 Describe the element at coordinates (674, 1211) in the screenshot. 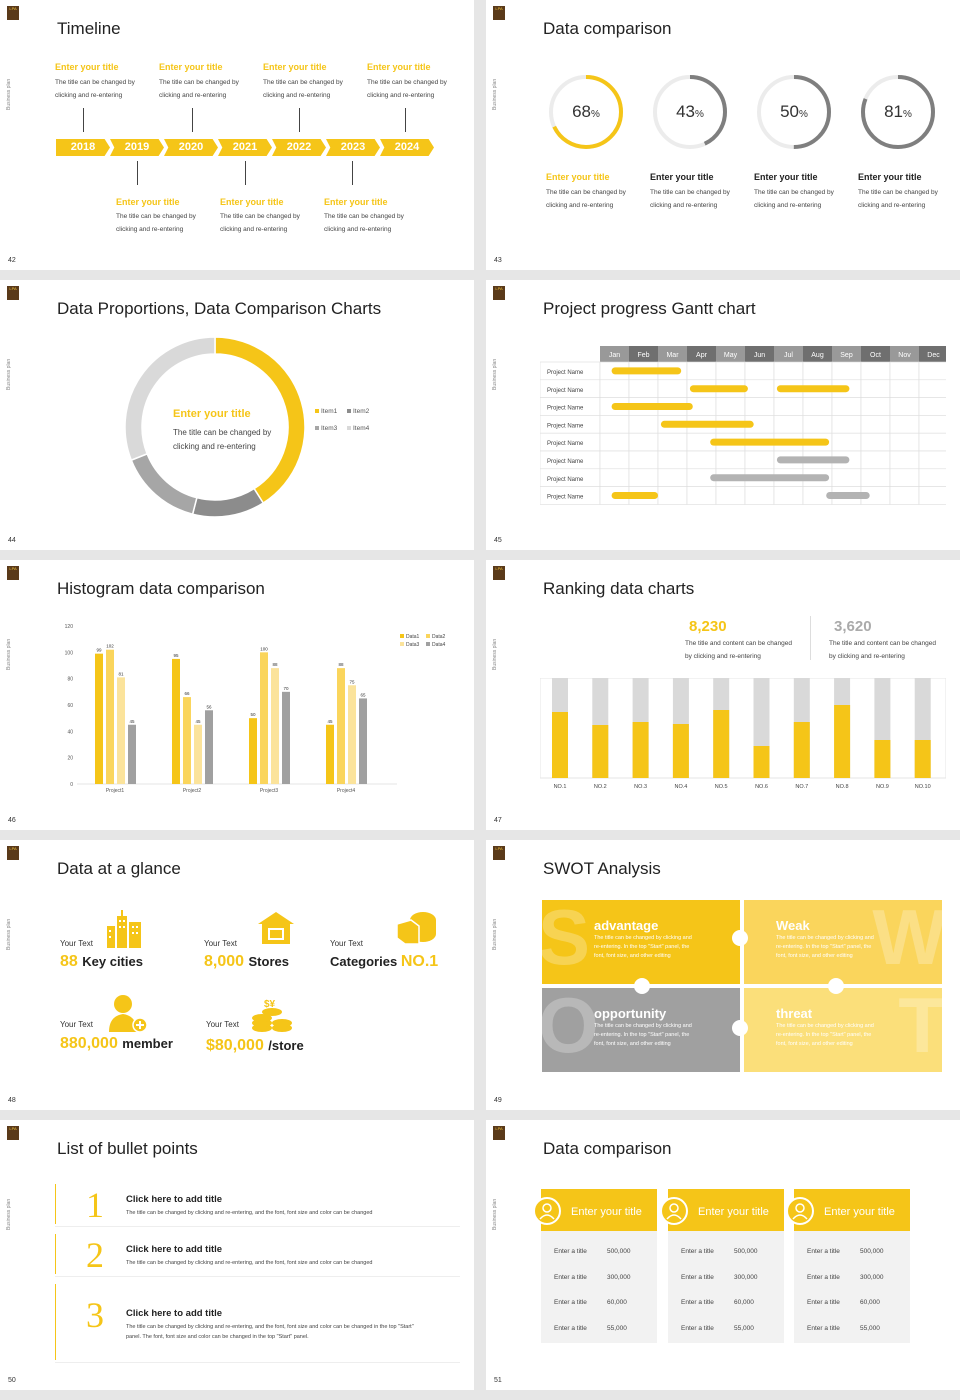

I see `user-icon` at that location.